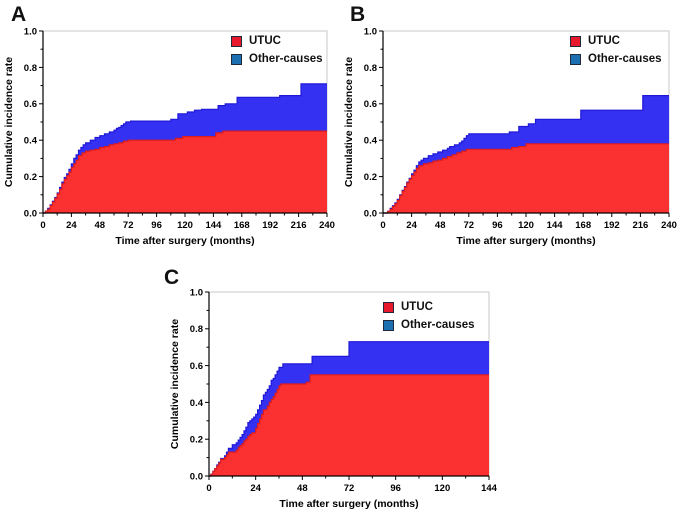 Image resolution: width=684 pixels, height=515 pixels. Describe the element at coordinates (429, 316) in the screenshot. I see `panel-c-legend: UTUC Other-causes` at that location.